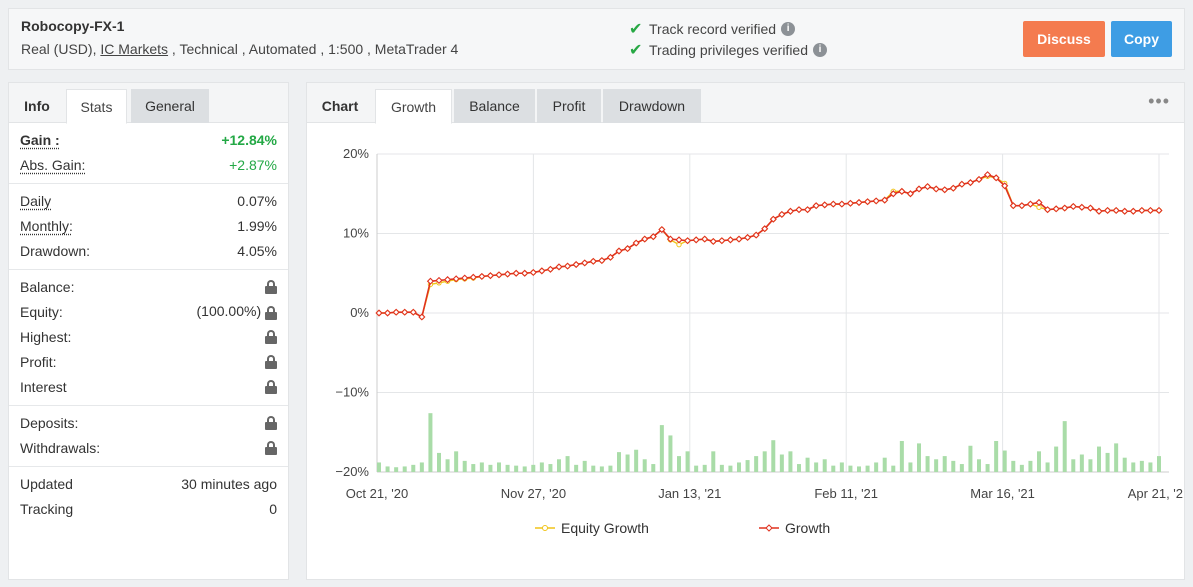  I want to click on tab-general: General, so click(170, 106).